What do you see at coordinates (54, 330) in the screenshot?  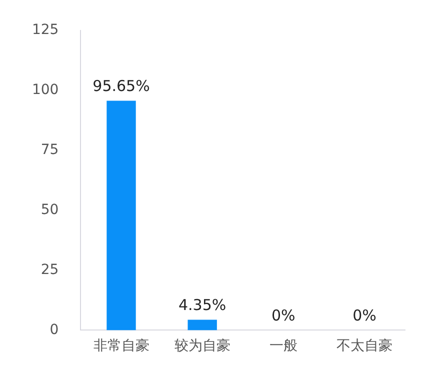 I see `y-tick-label: 0` at bounding box center [54, 330].